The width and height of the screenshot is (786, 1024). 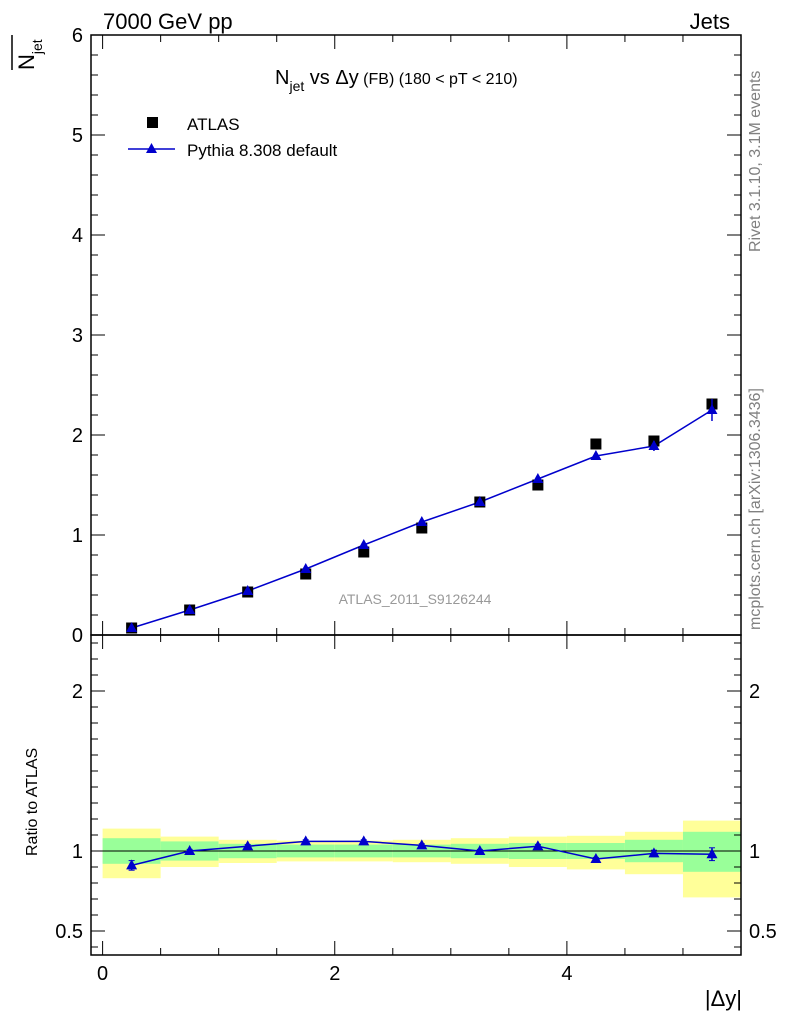 I want to click on header-right-label: Jets, so click(x=710, y=21).